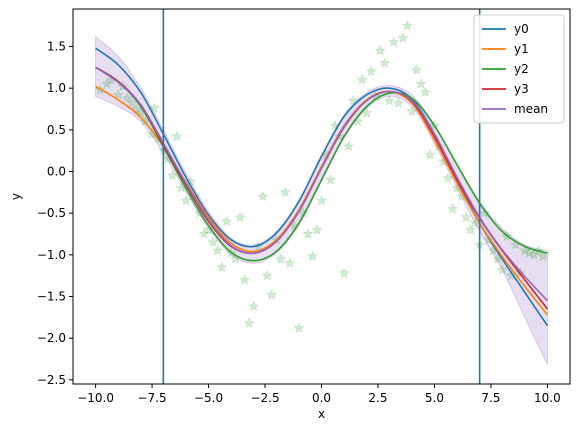 This screenshot has height=432, width=578. I want to click on x-tick-label: −2.5, so click(264, 398).